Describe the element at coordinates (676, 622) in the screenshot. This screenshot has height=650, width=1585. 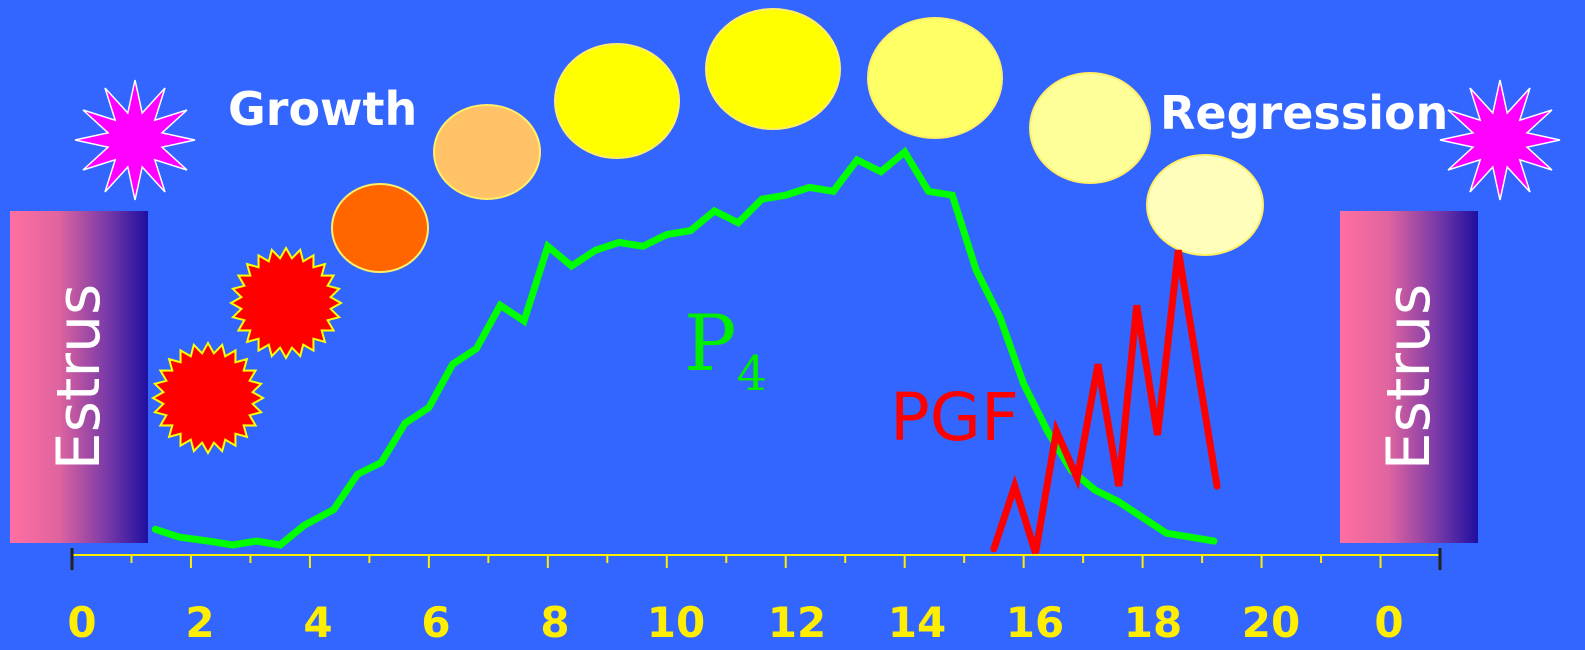
I see `x-tick-label: 10` at that location.